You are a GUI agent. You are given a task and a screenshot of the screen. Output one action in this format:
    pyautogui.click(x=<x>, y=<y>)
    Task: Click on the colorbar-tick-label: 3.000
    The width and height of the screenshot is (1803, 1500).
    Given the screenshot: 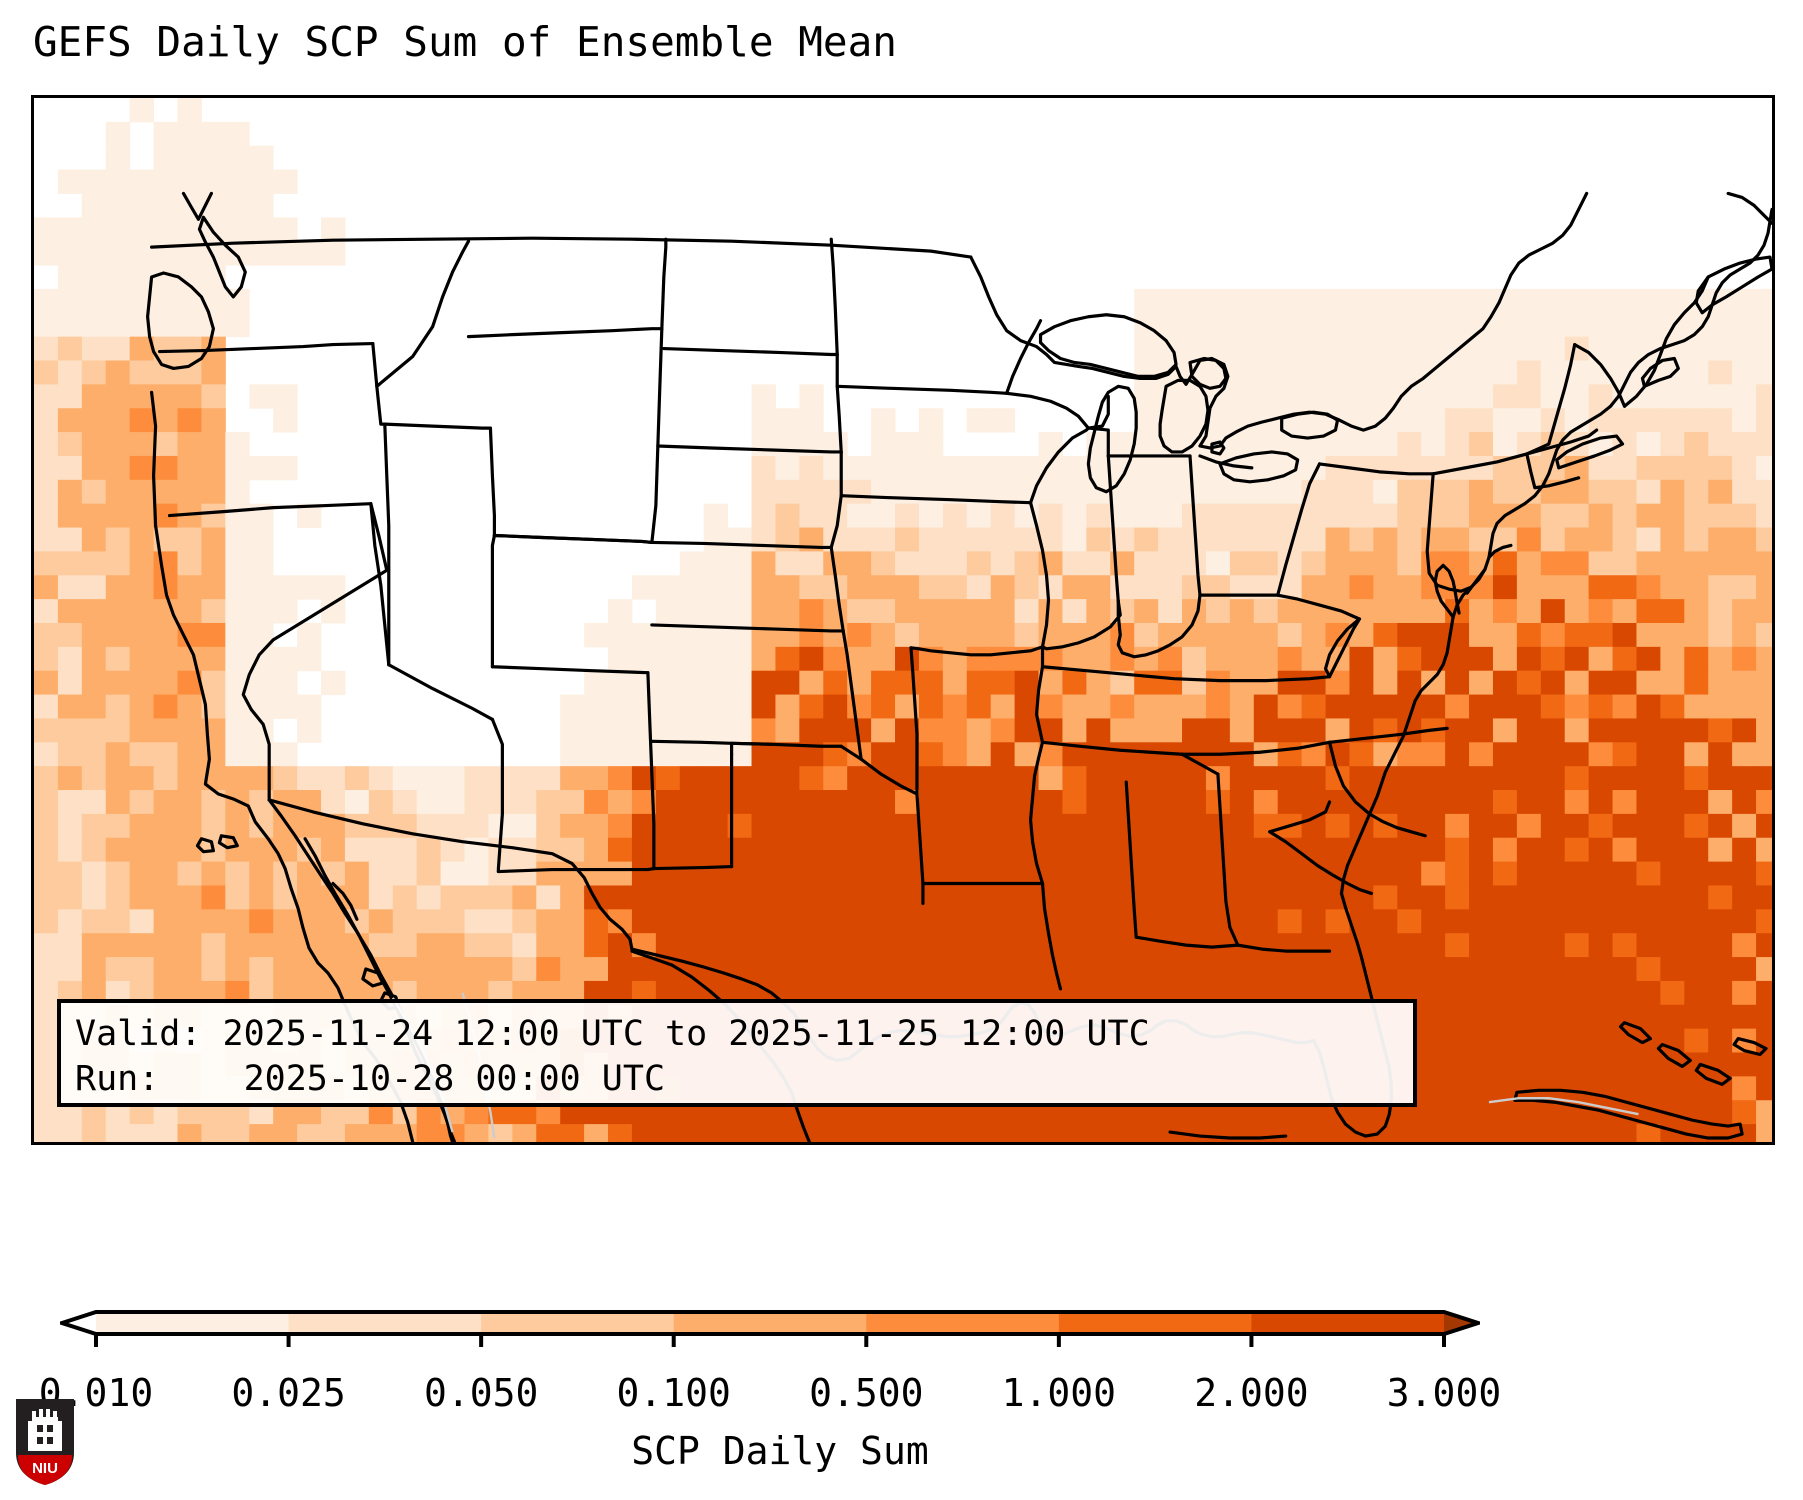 What is the action you would take?
    pyautogui.click(x=1444, y=1393)
    